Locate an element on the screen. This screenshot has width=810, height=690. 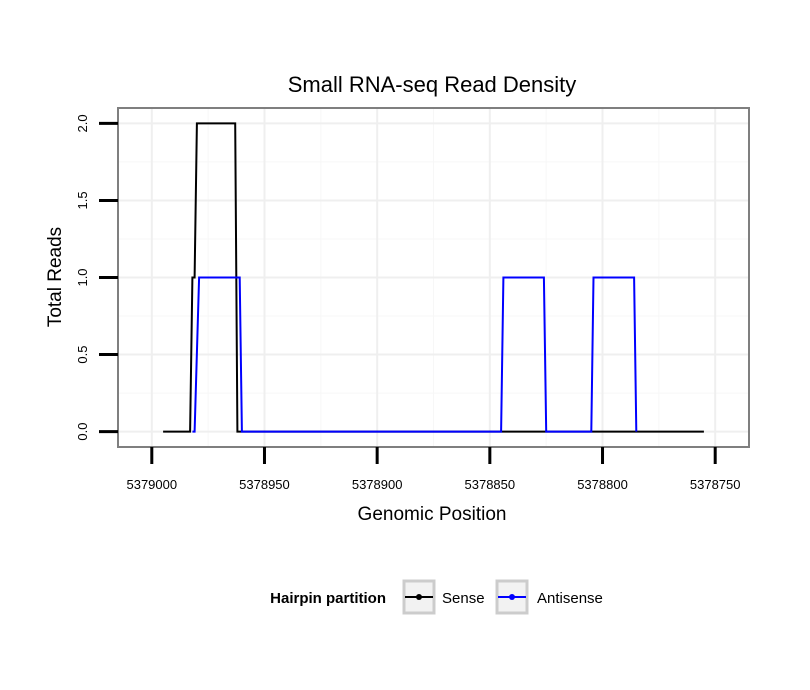
x-tick-label: 5378750 is located at coordinates (715, 484).